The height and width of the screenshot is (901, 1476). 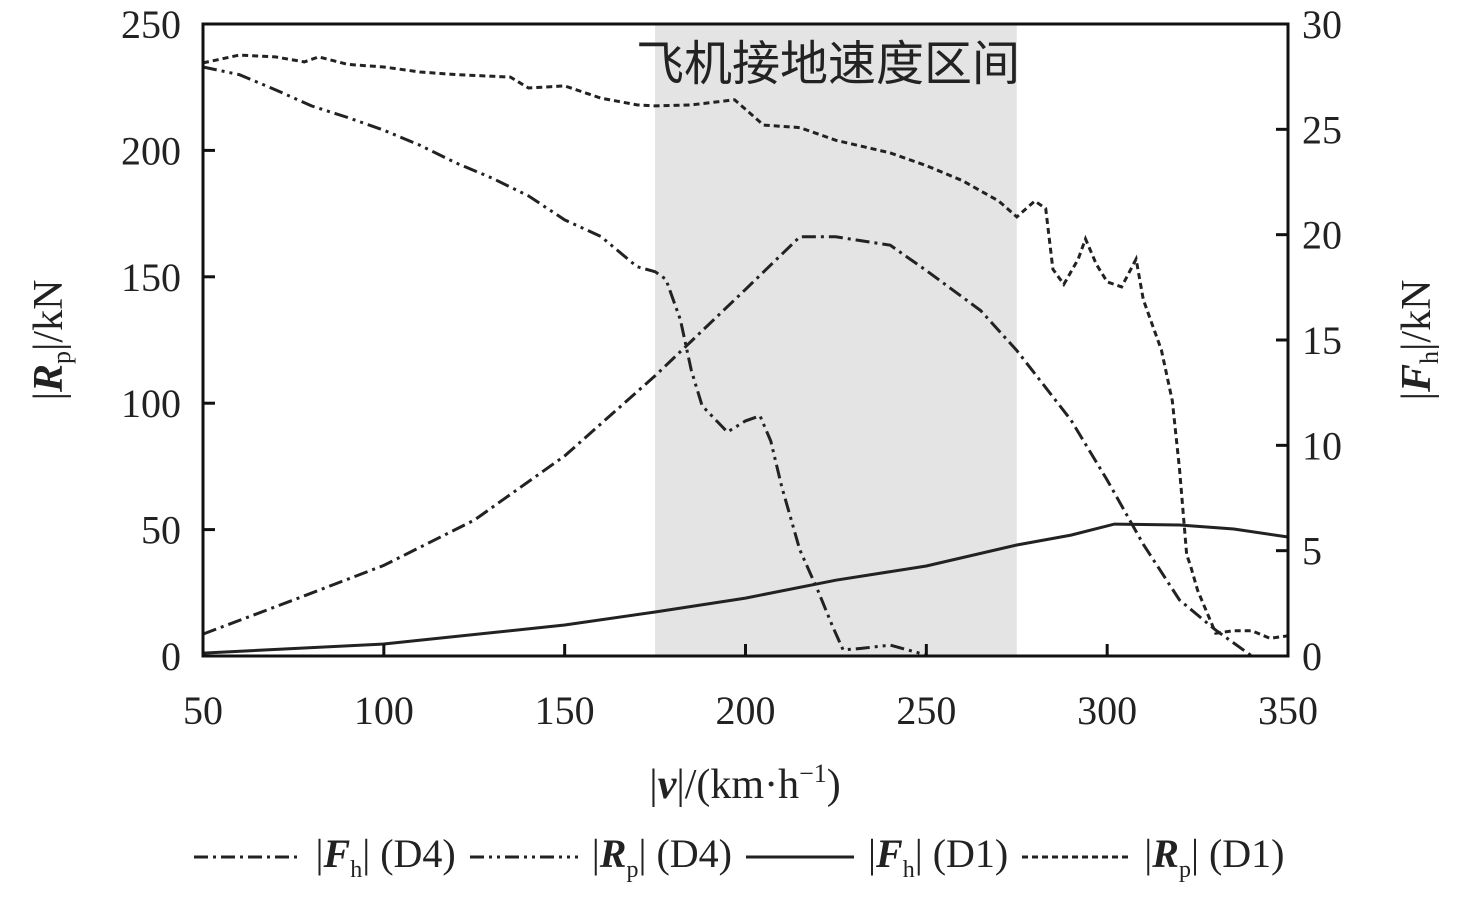 What do you see at coordinates (938, 857) in the screenshot?
I see `legend-label: |Fh| (D1)` at bounding box center [938, 857].